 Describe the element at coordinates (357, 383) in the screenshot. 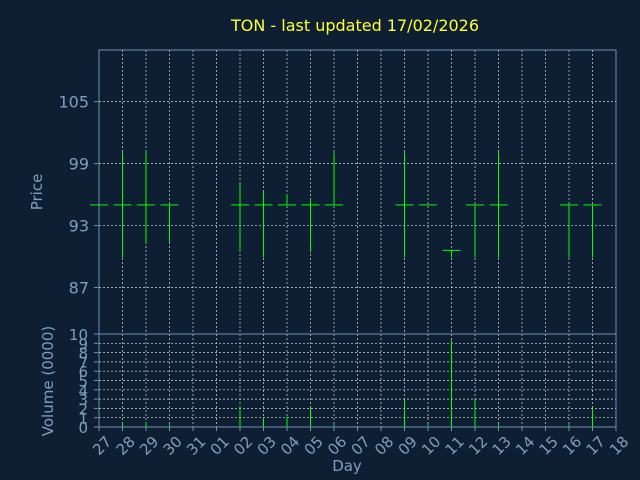

I see `volume-bars` at that location.